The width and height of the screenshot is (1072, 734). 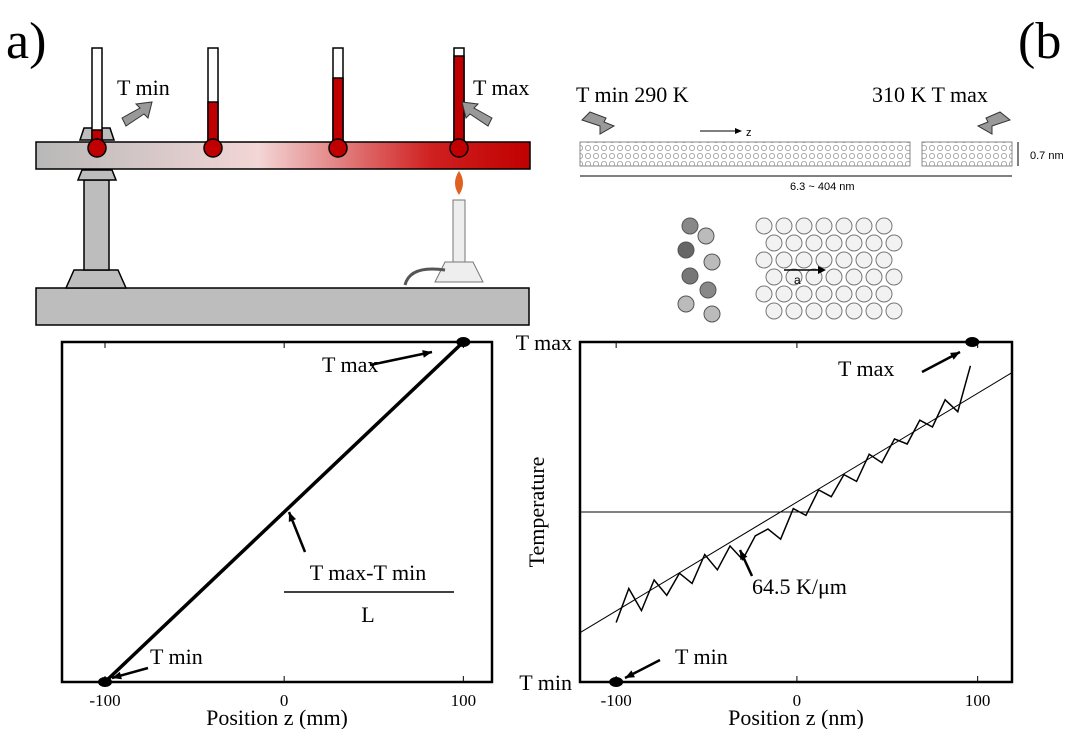 I want to click on label: T min, so click(x=143, y=87).